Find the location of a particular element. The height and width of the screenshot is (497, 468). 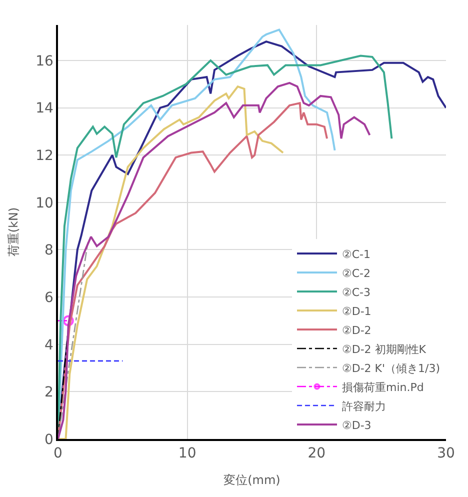

x-axis-title: 変位(mm) is located at coordinates (252, 479).